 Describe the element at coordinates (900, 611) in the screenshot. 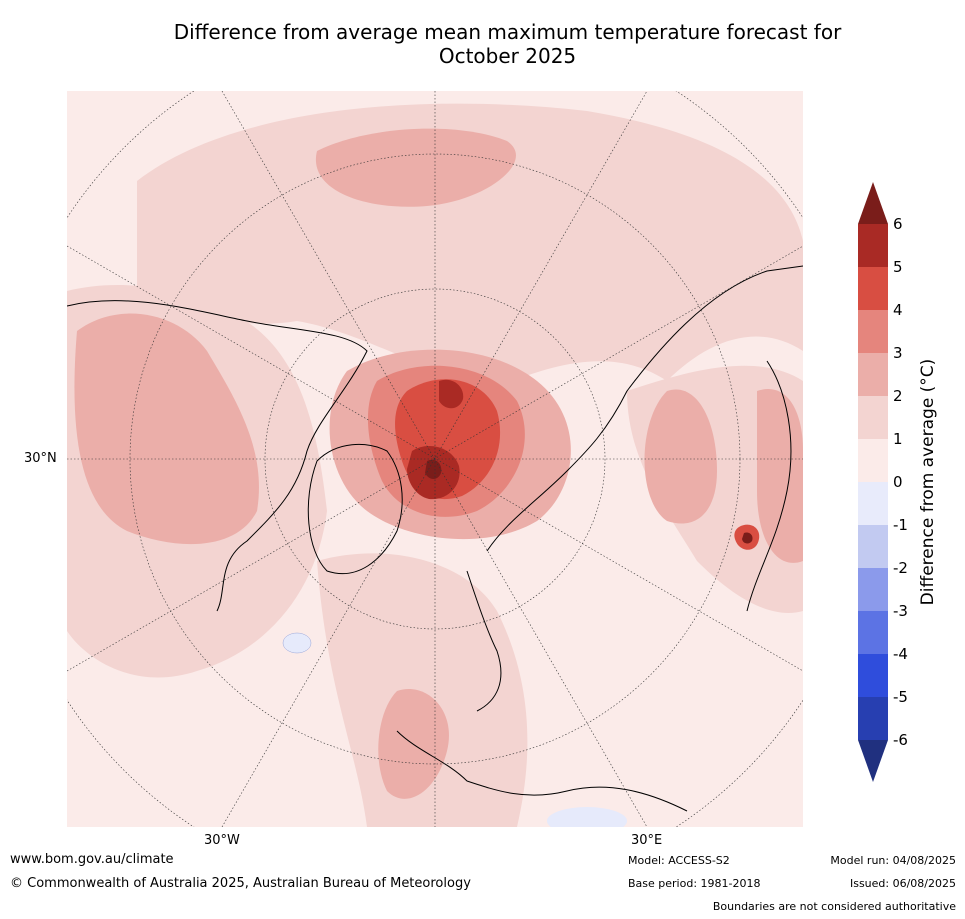

I see `colorbar-tick-label: -3` at that location.